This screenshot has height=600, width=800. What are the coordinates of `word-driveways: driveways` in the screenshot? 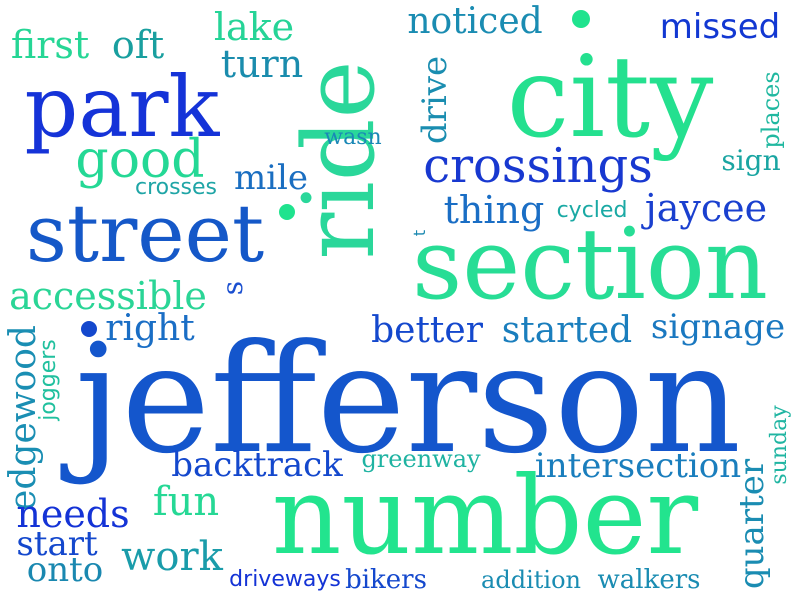 It's located at (285, 579).